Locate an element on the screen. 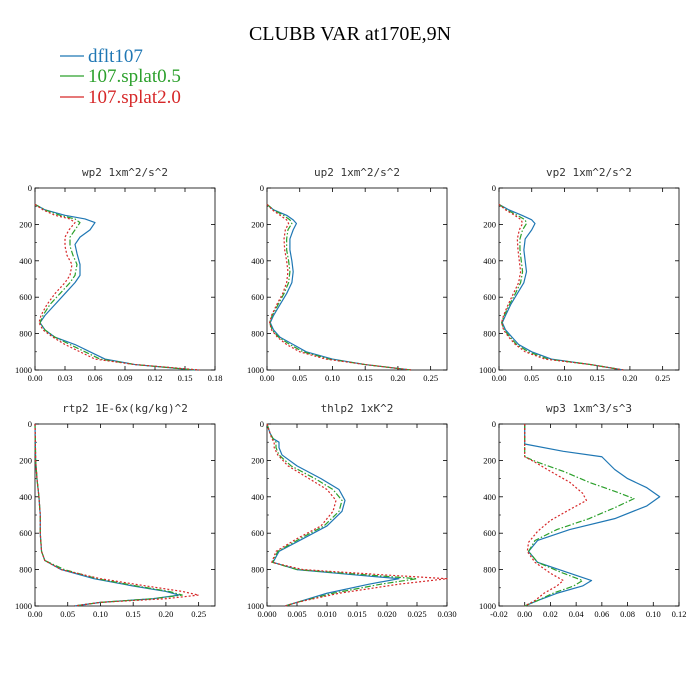  panel-4-frame is located at coordinates (125, 515).